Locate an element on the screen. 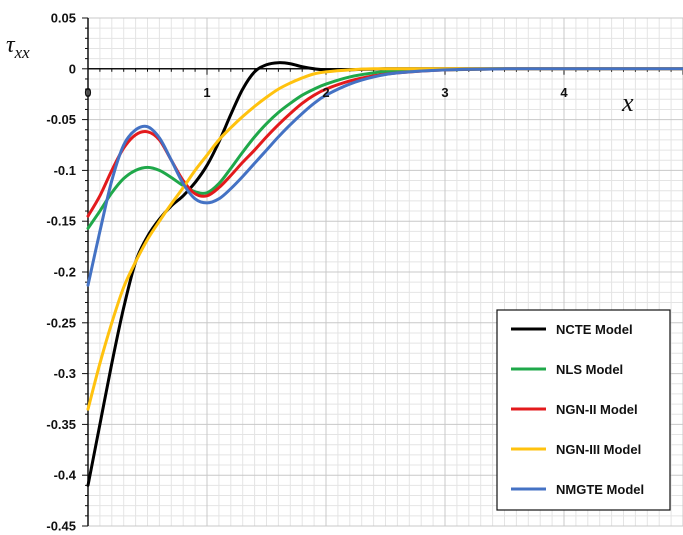 Image resolution: width=683 pixels, height=535 pixels. x-tick-label: 2 is located at coordinates (325, 92).